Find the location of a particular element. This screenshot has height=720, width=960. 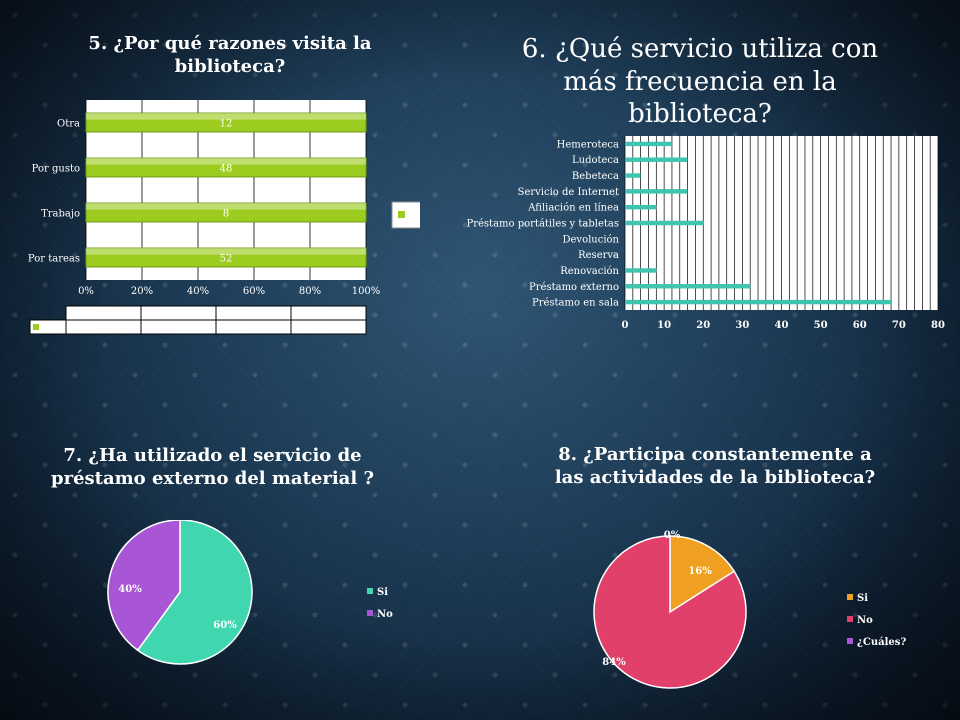

q6-x-tick-label: 0 is located at coordinates (625, 325).